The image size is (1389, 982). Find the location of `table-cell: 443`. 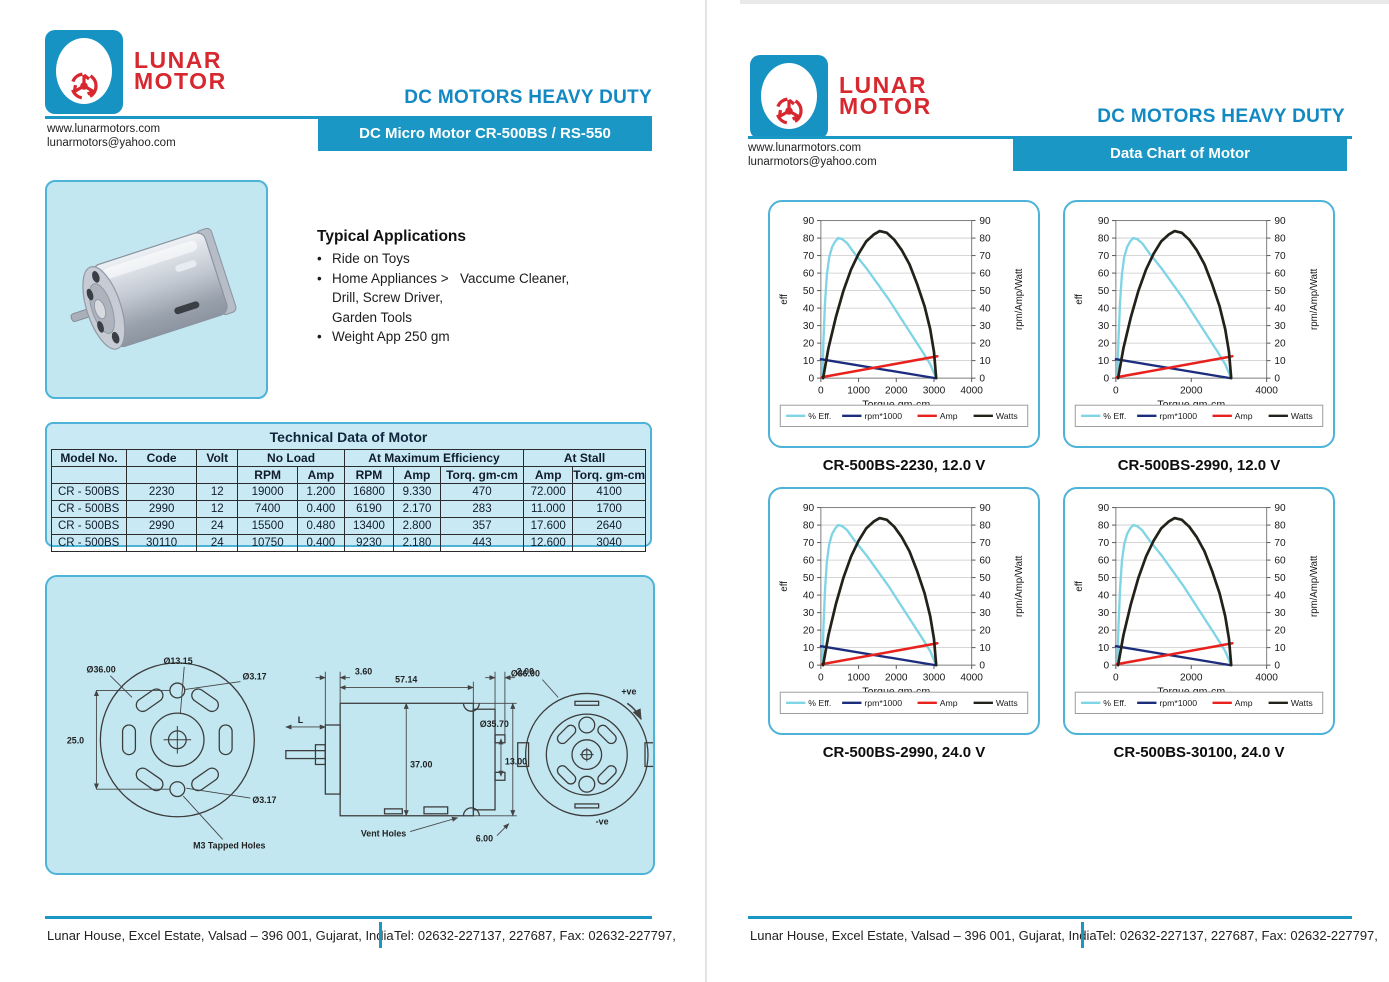

table-cell: 443 is located at coordinates (482, 543).